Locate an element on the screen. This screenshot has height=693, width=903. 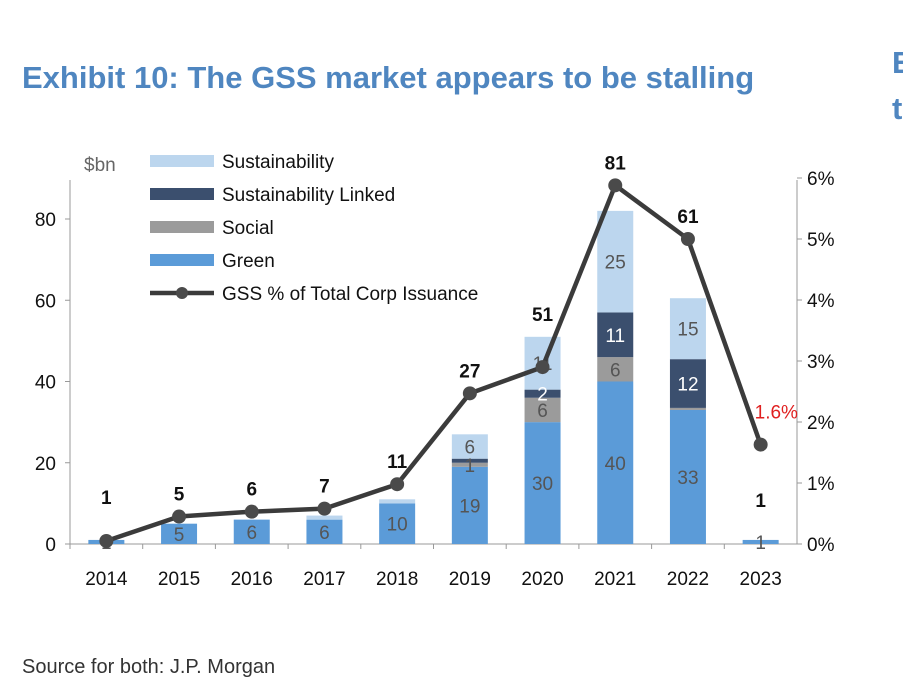
legend-swatch-sustainability-linked is located at coordinates (182, 194).